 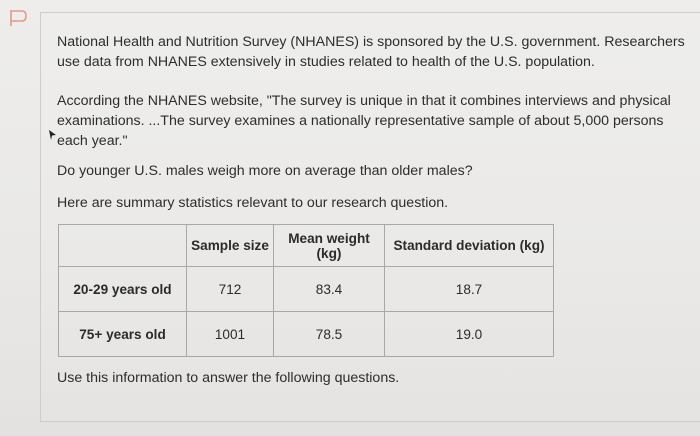 What do you see at coordinates (122, 289) in the screenshot?
I see `row-label: 20-29 years old` at bounding box center [122, 289].